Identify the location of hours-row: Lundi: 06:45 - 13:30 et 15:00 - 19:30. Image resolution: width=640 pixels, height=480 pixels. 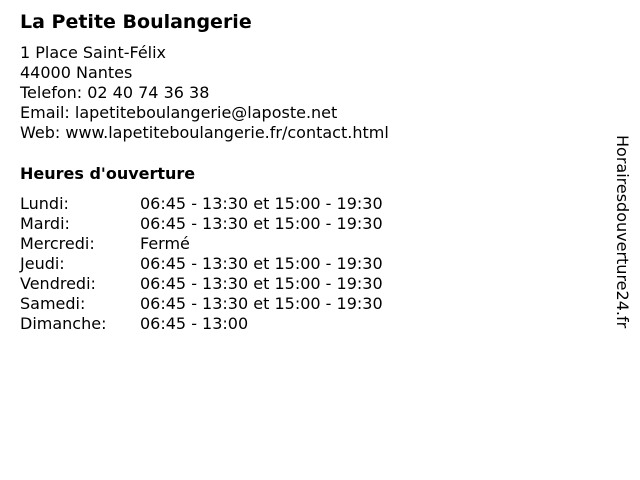
(201, 204).